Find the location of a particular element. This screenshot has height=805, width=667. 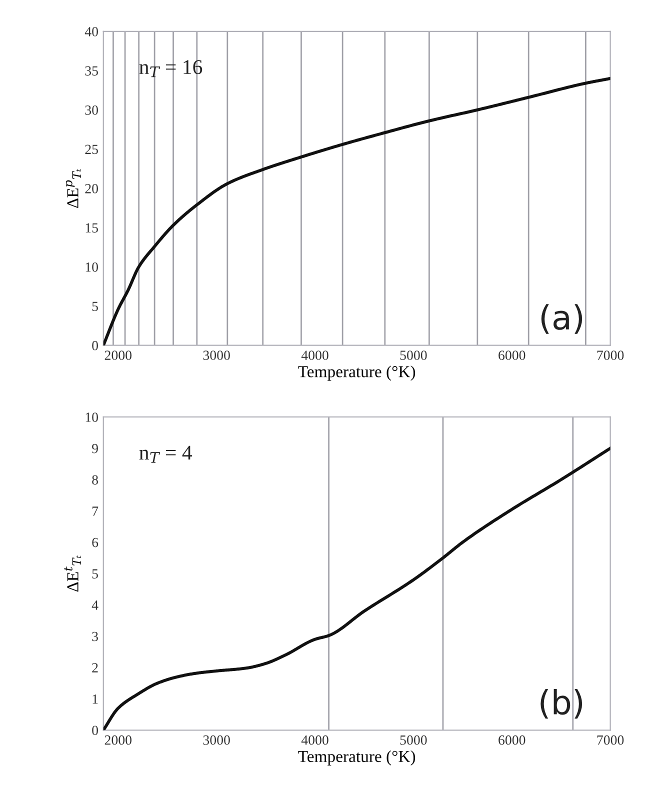

y-tick-label: 2 is located at coordinates (95, 667).